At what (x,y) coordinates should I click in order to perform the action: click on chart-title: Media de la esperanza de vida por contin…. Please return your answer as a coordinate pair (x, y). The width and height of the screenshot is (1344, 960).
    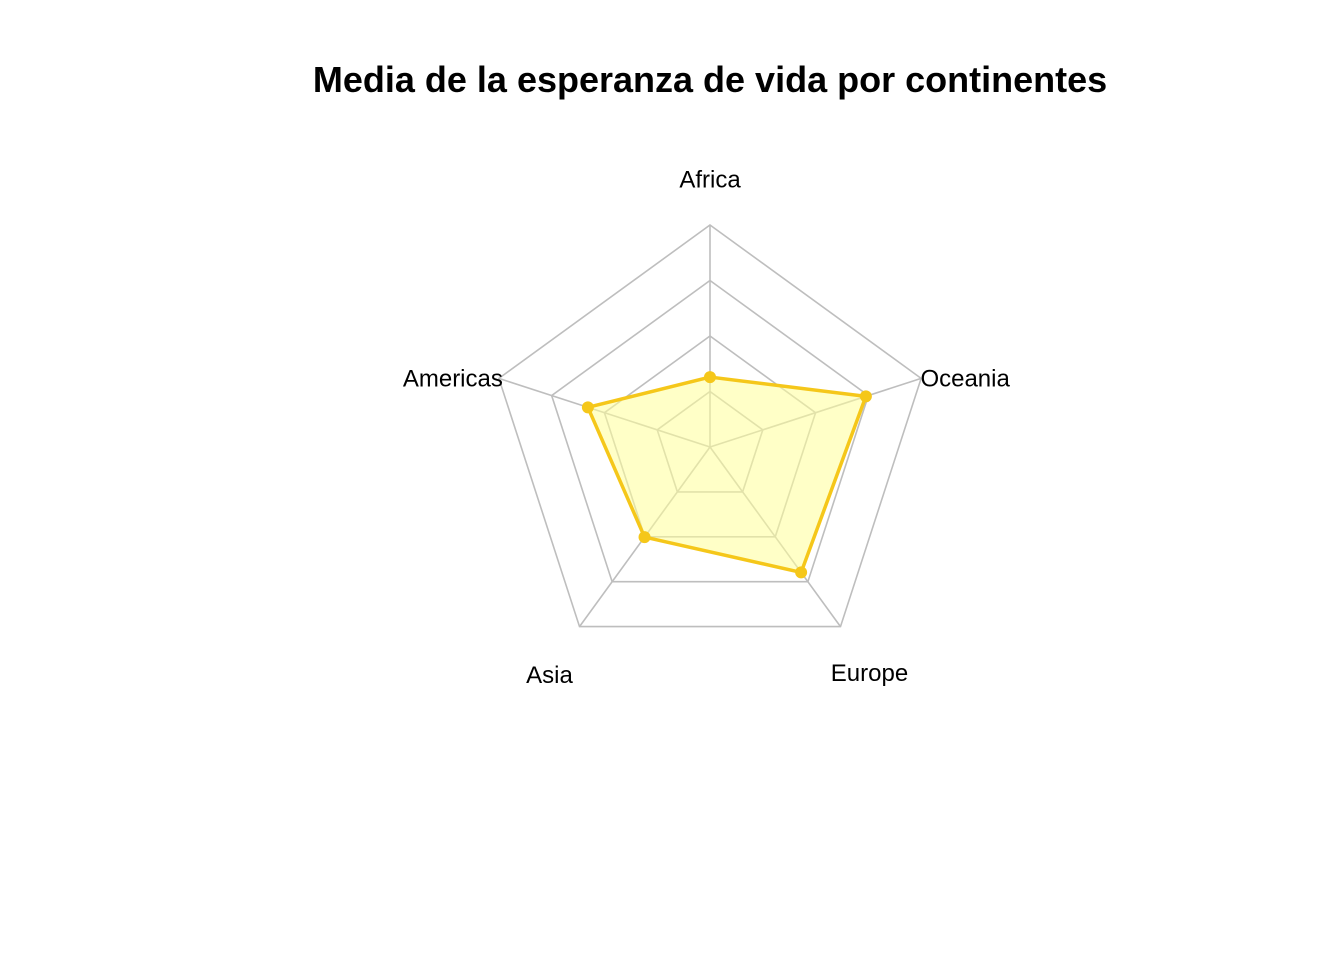
    Looking at the image, I should click on (710, 79).